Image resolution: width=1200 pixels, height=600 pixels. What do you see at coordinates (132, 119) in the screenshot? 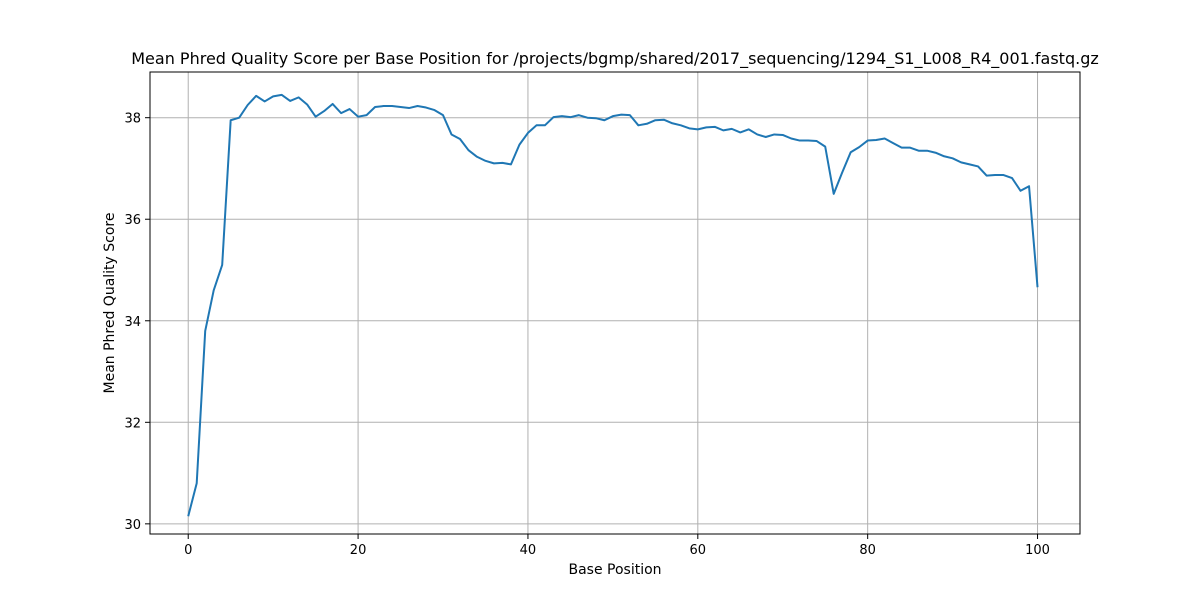
I see `y-tick-label: 38` at bounding box center [132, 119].